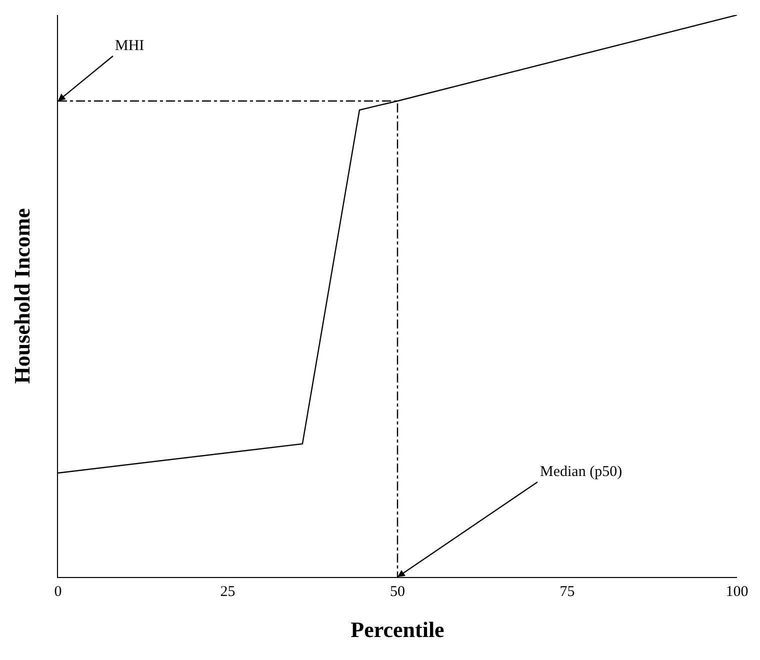  Describe the element at coordinates (129, 46) in the screenshot. I see `annotation: MHI` at that location.